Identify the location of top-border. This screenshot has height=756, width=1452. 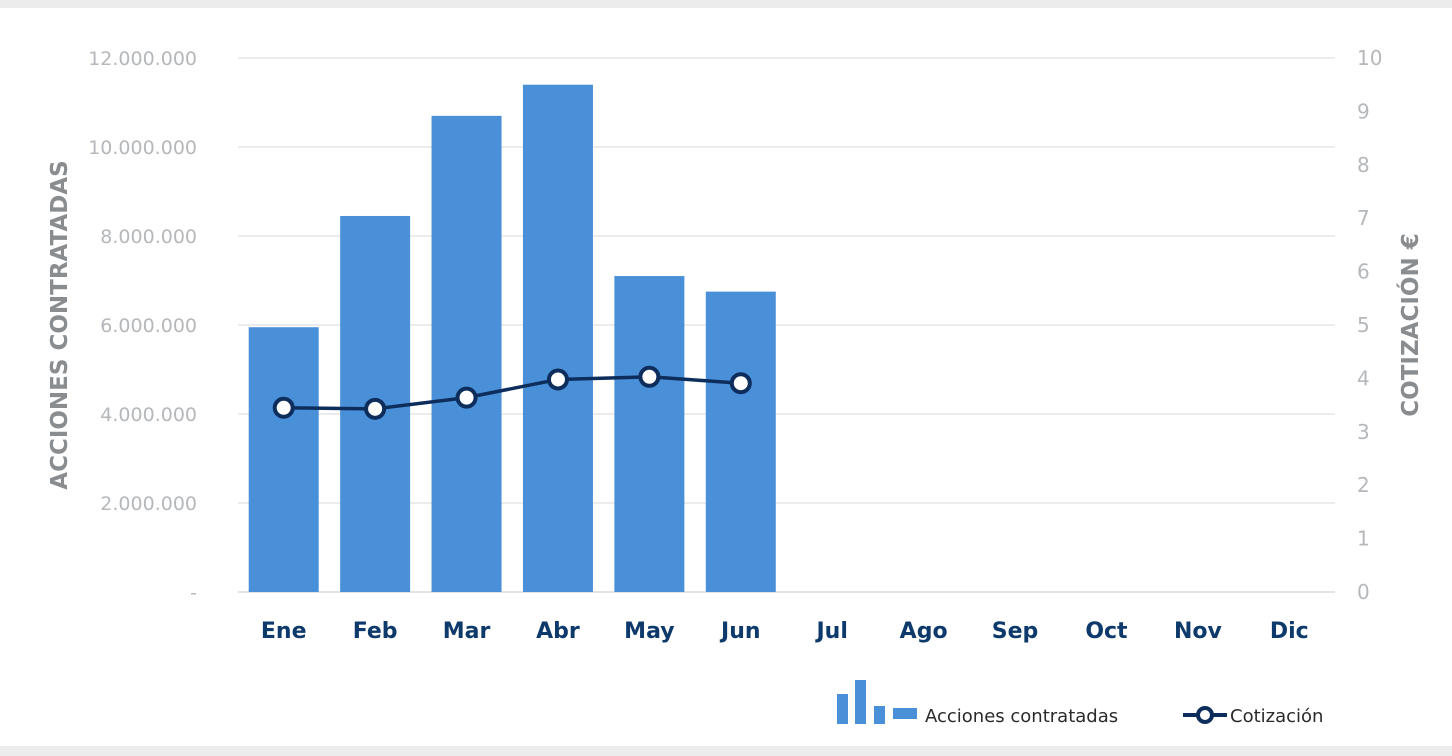
(726, 4).